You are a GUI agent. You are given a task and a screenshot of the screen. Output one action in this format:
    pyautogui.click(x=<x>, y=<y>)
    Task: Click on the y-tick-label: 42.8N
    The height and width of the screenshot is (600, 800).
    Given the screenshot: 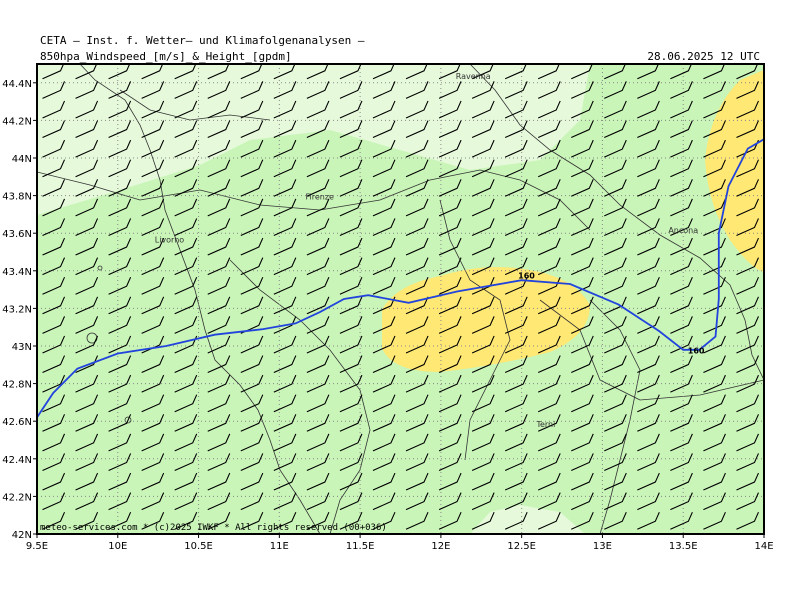 What is the action you would take?
    pyautogui.click(x=17, y=385)
    